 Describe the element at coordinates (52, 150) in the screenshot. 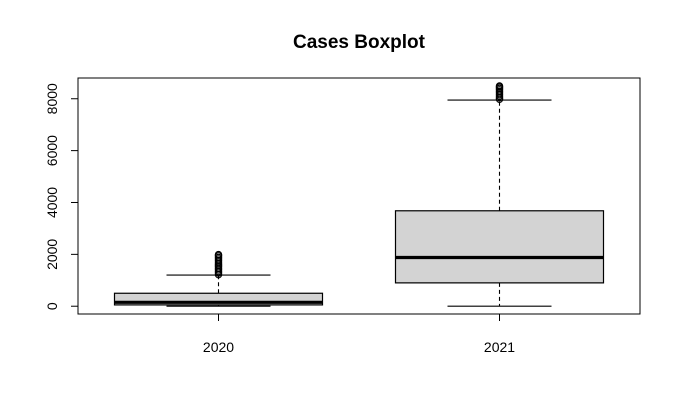

I see `y-tick-label: 6000` at that location.